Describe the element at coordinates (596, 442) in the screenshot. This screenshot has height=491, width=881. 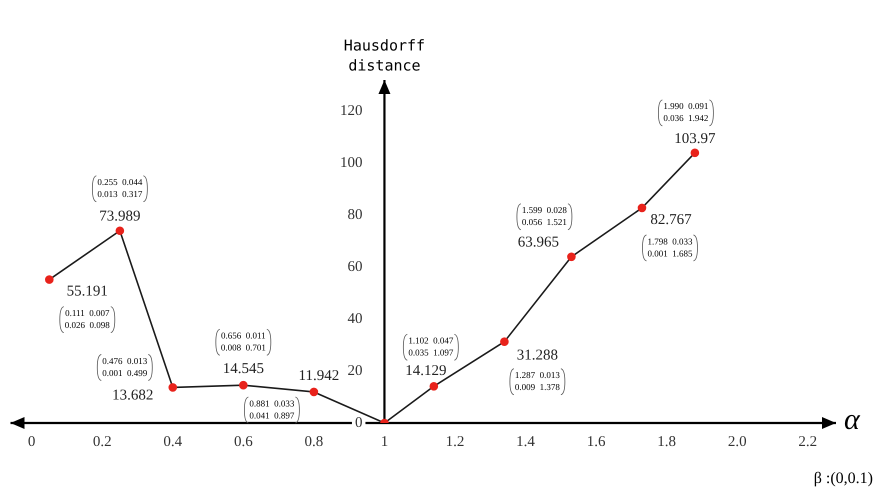
I see `x-tick-label: 1.6` at that location.